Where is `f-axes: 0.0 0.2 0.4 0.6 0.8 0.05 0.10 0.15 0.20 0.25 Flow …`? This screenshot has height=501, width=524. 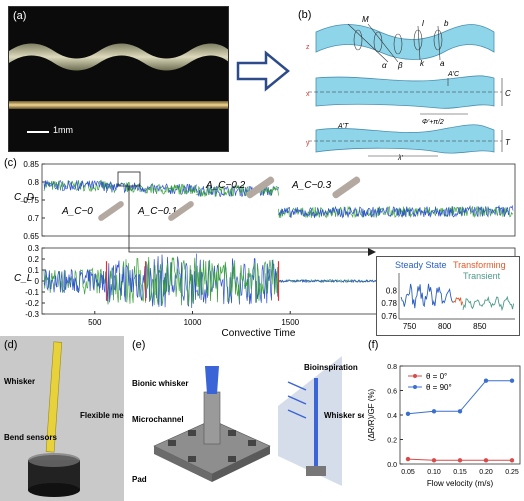 f-axes: 0.0 0.2 0.4 0.6 0.8 0.05 0.10 0.15 0.20 0.25 Flow … is located at coordinates (444, 426).